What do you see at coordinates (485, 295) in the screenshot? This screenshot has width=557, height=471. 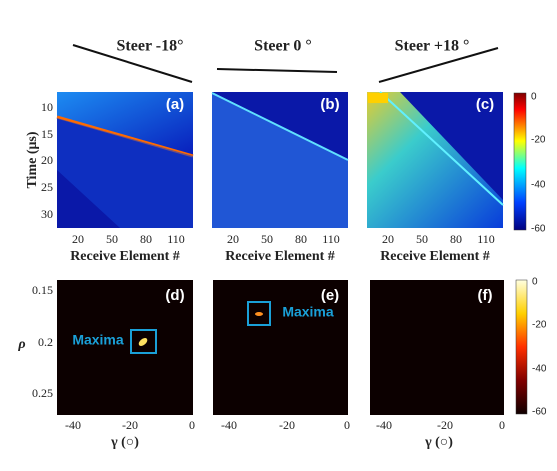 I see `panel-label: (f)` at bounding box center [485, 295].